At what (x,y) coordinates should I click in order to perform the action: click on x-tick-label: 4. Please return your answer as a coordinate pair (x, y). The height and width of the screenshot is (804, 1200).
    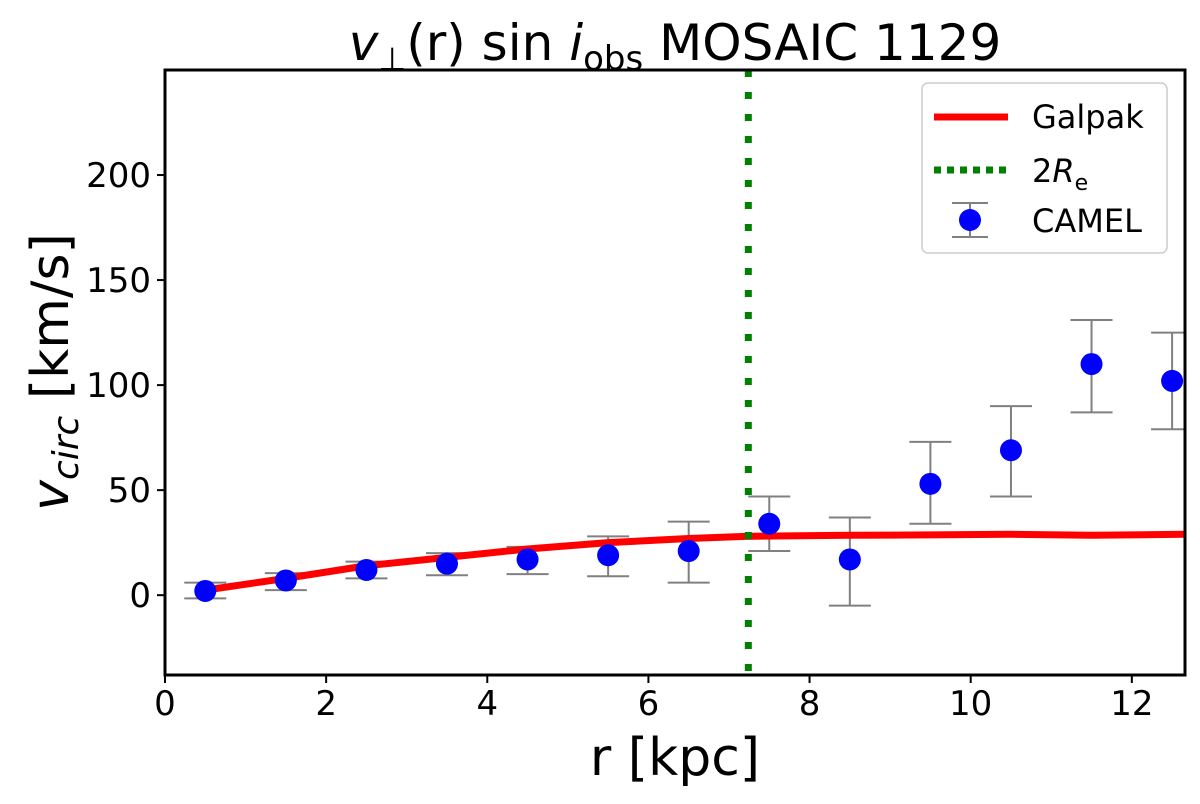
    Looking at the image, I should click on (487, 704).